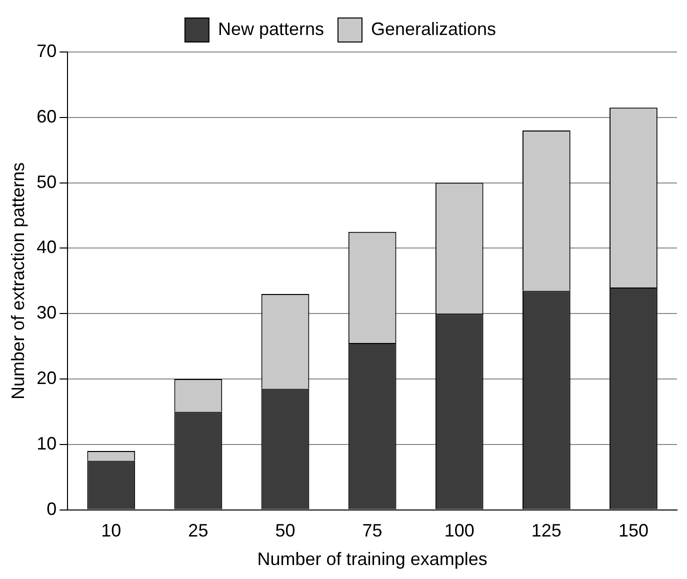 The width and height of the screenshot is (687, 579). What do you see at coordinates (46, 443) in the screenshot?
I see `y-tick-label: 10` at bounding box center [46, 443].